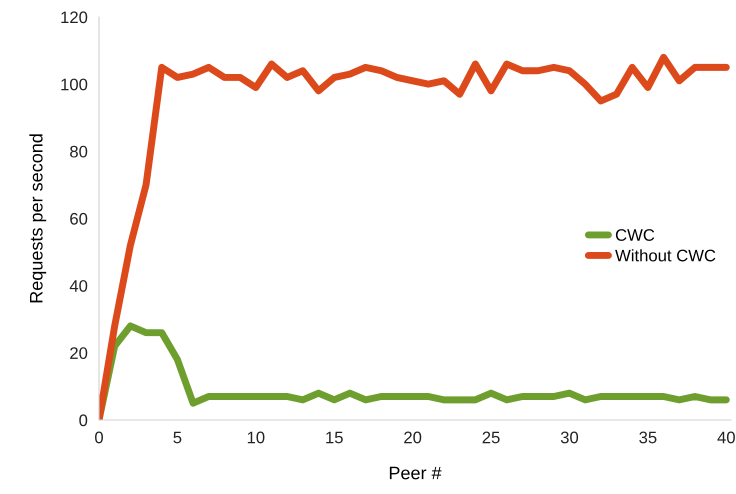 This screenshot has width=736, height=494. I want to click on y-tick-label: 20, so click(79, 353).